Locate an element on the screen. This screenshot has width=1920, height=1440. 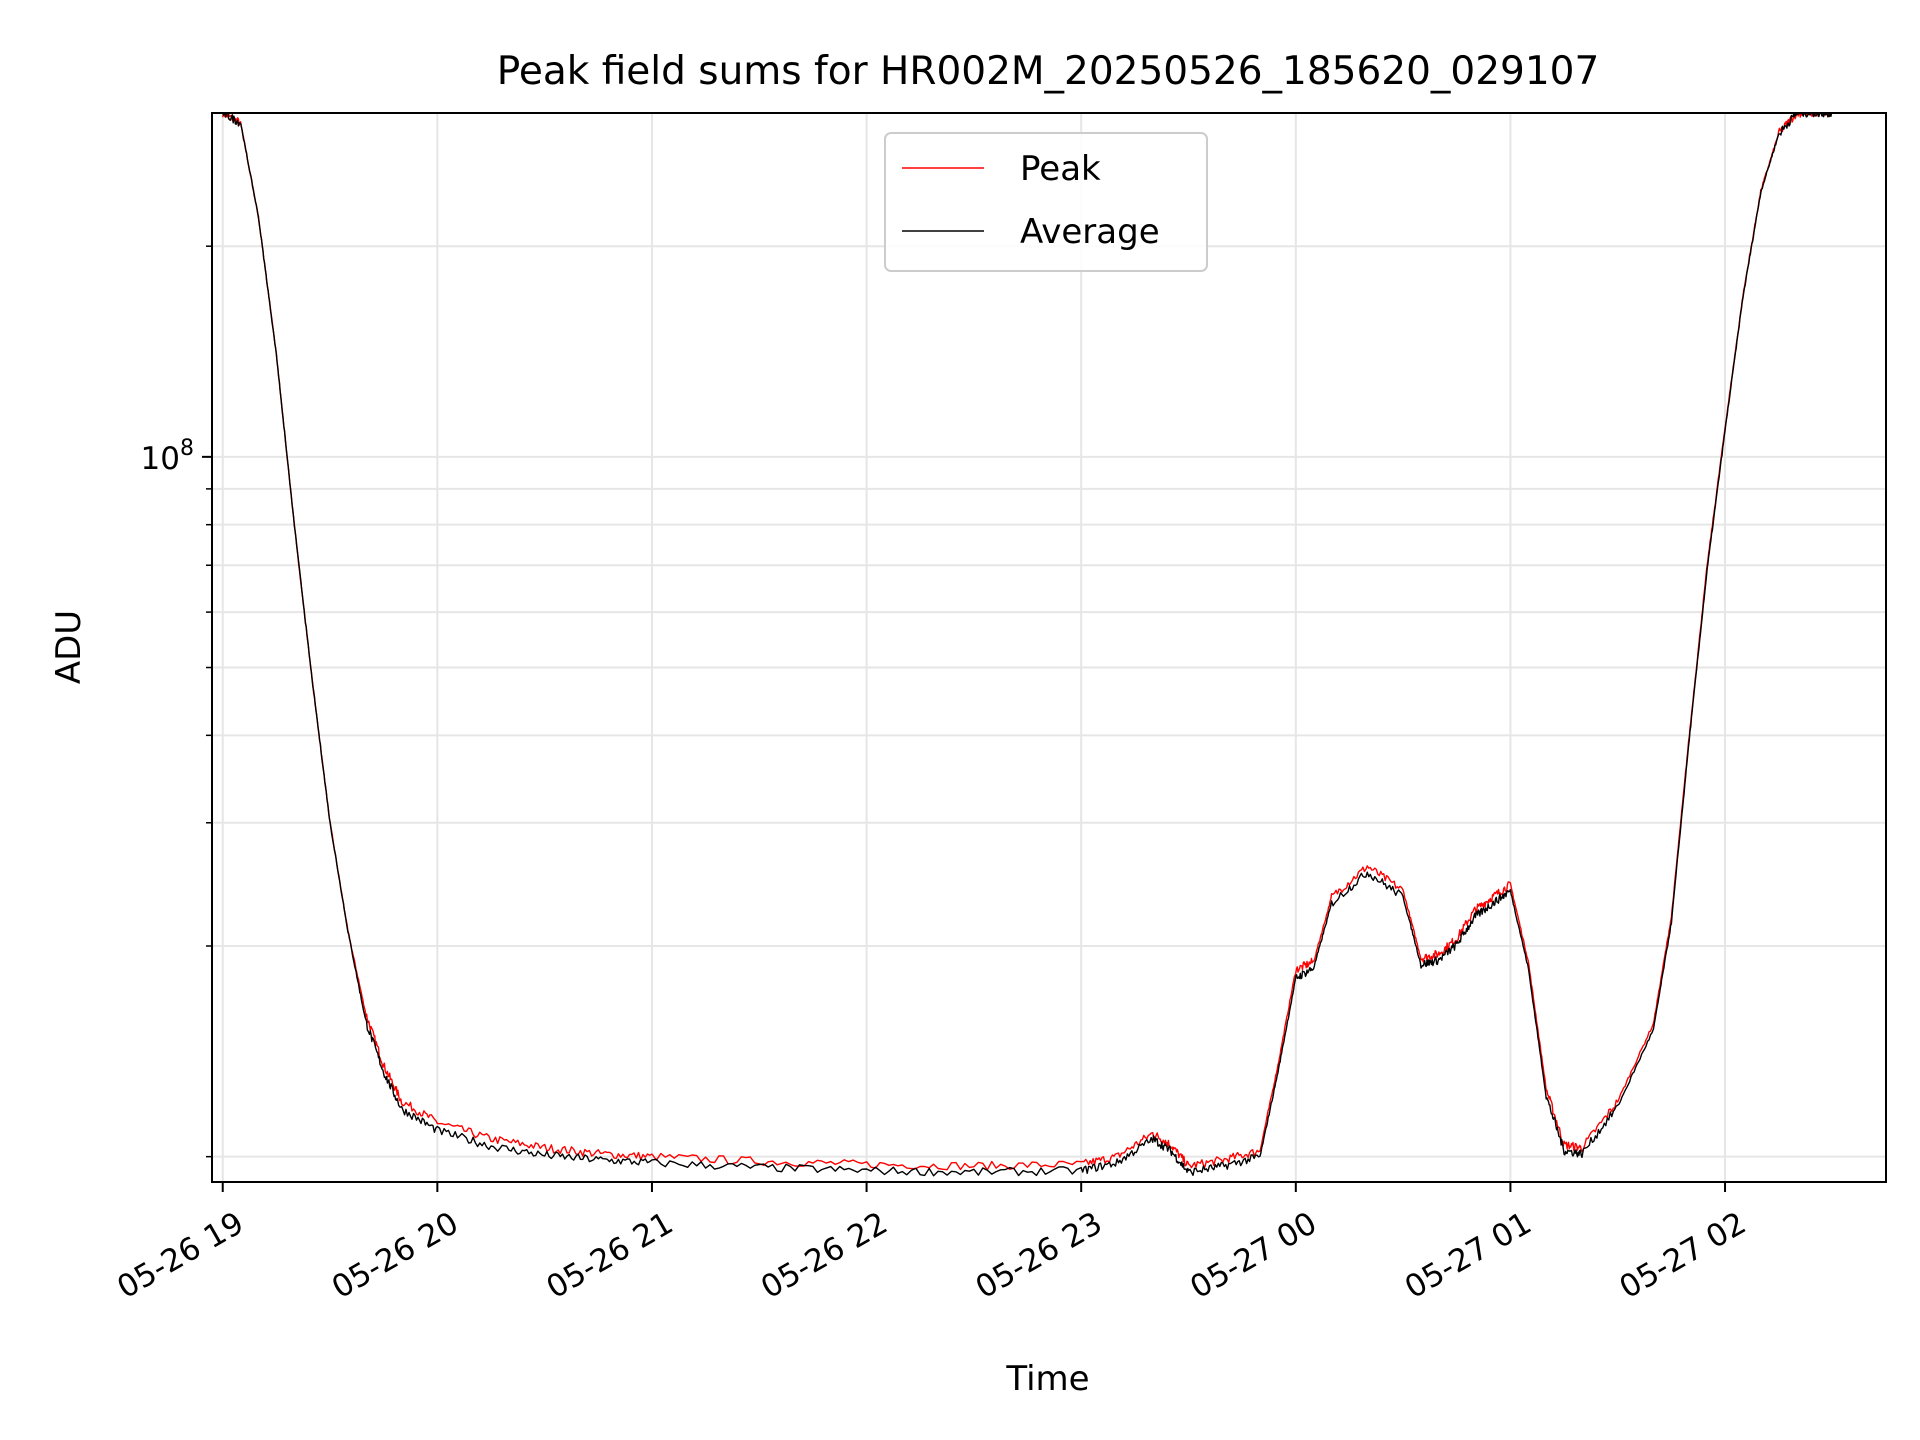
legend: Peak Average is located at coordinates (1046, 202).